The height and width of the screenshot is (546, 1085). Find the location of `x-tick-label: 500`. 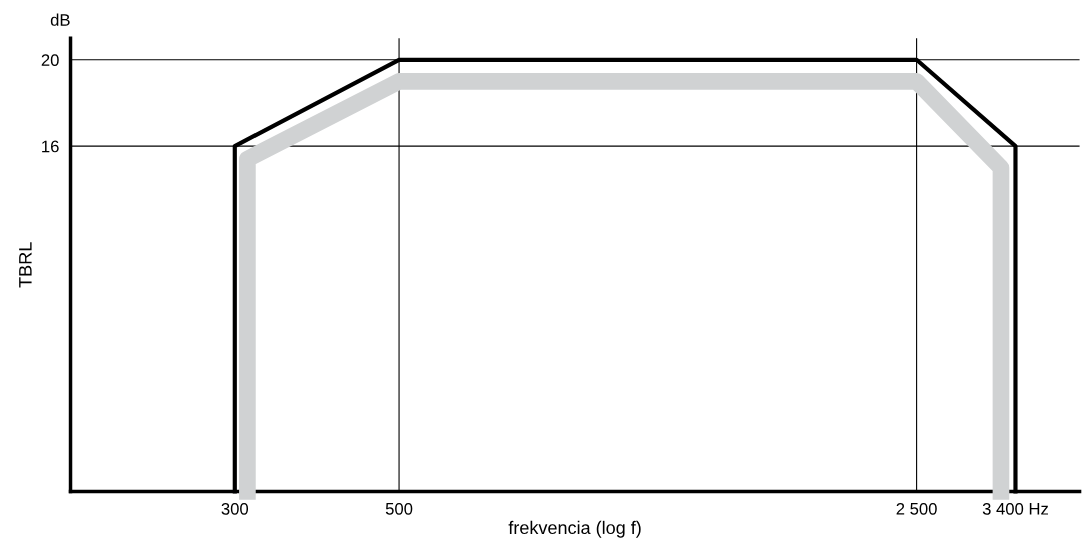

x-tick-label: 500 is located at coordinates (399, 508).